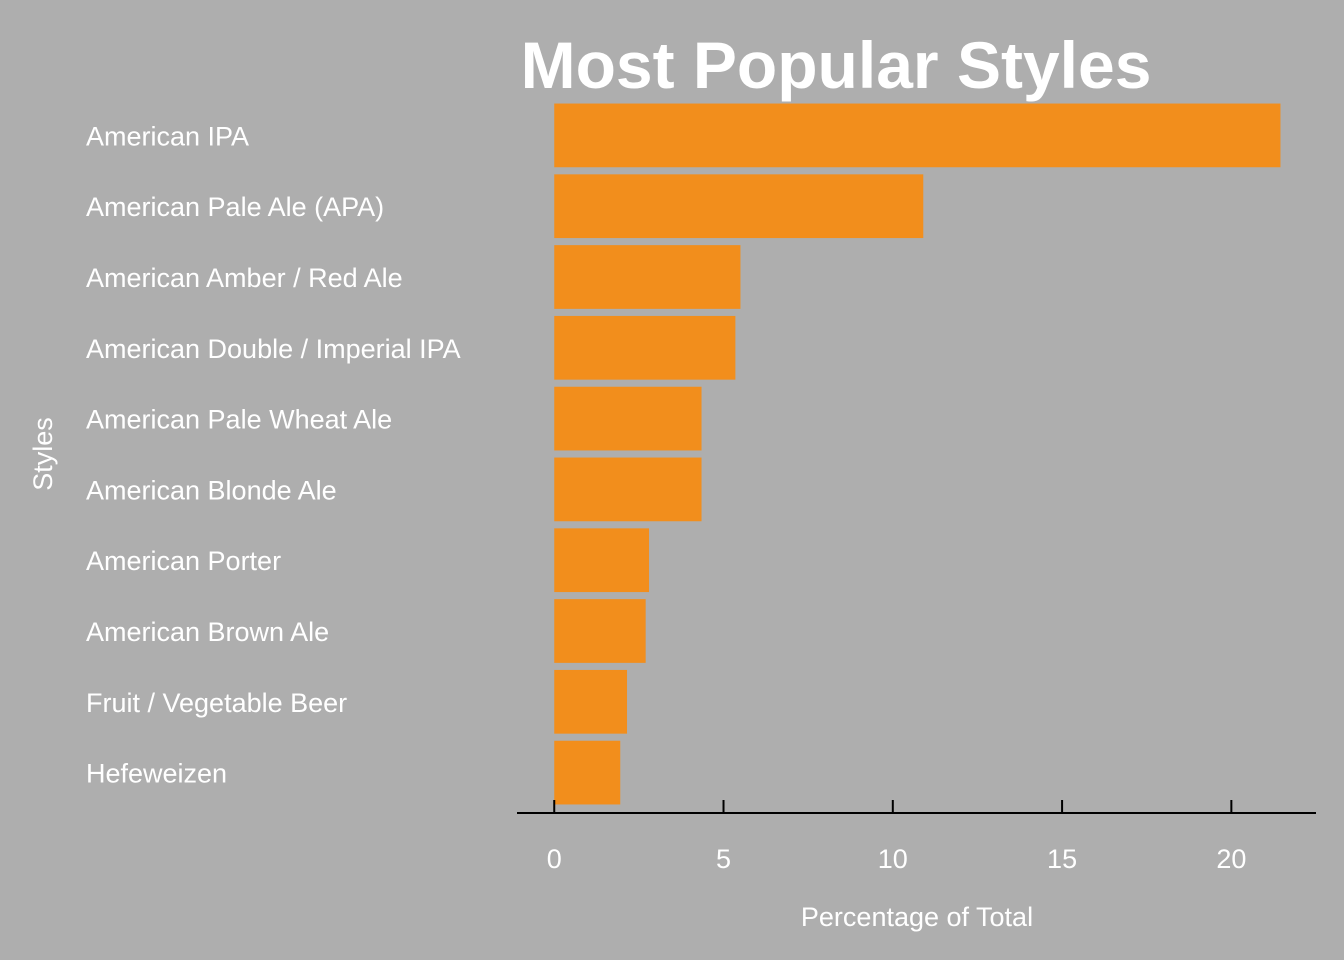 Image resolution: width=1344 pixels, height=960 pixels. Describe the element at coordinates (156, 774) in the screenshot. I see `category-label-10: Hefeweizen` at that location.